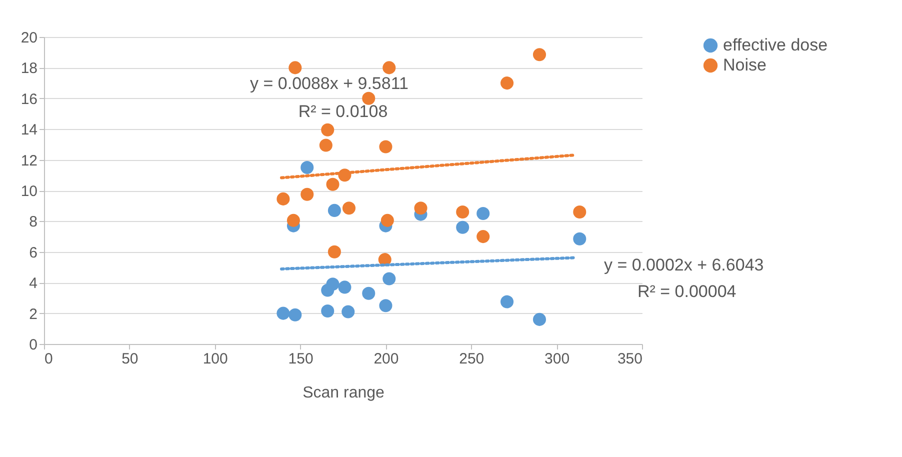  Describe the element at coordinates (471, 359) in the screenshot. I see `x-tick-label: 250` at that location.